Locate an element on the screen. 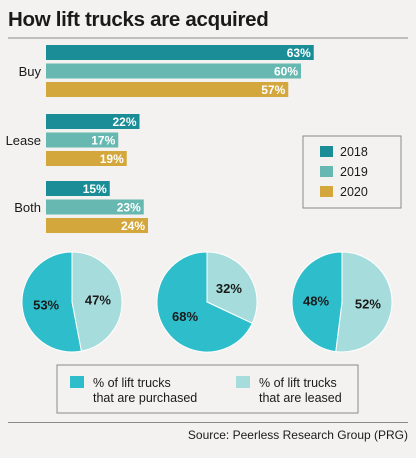 This screenshot has height=458, width=416. chart-title: How lift trucks are acquired is located at coordinates (138, 19).